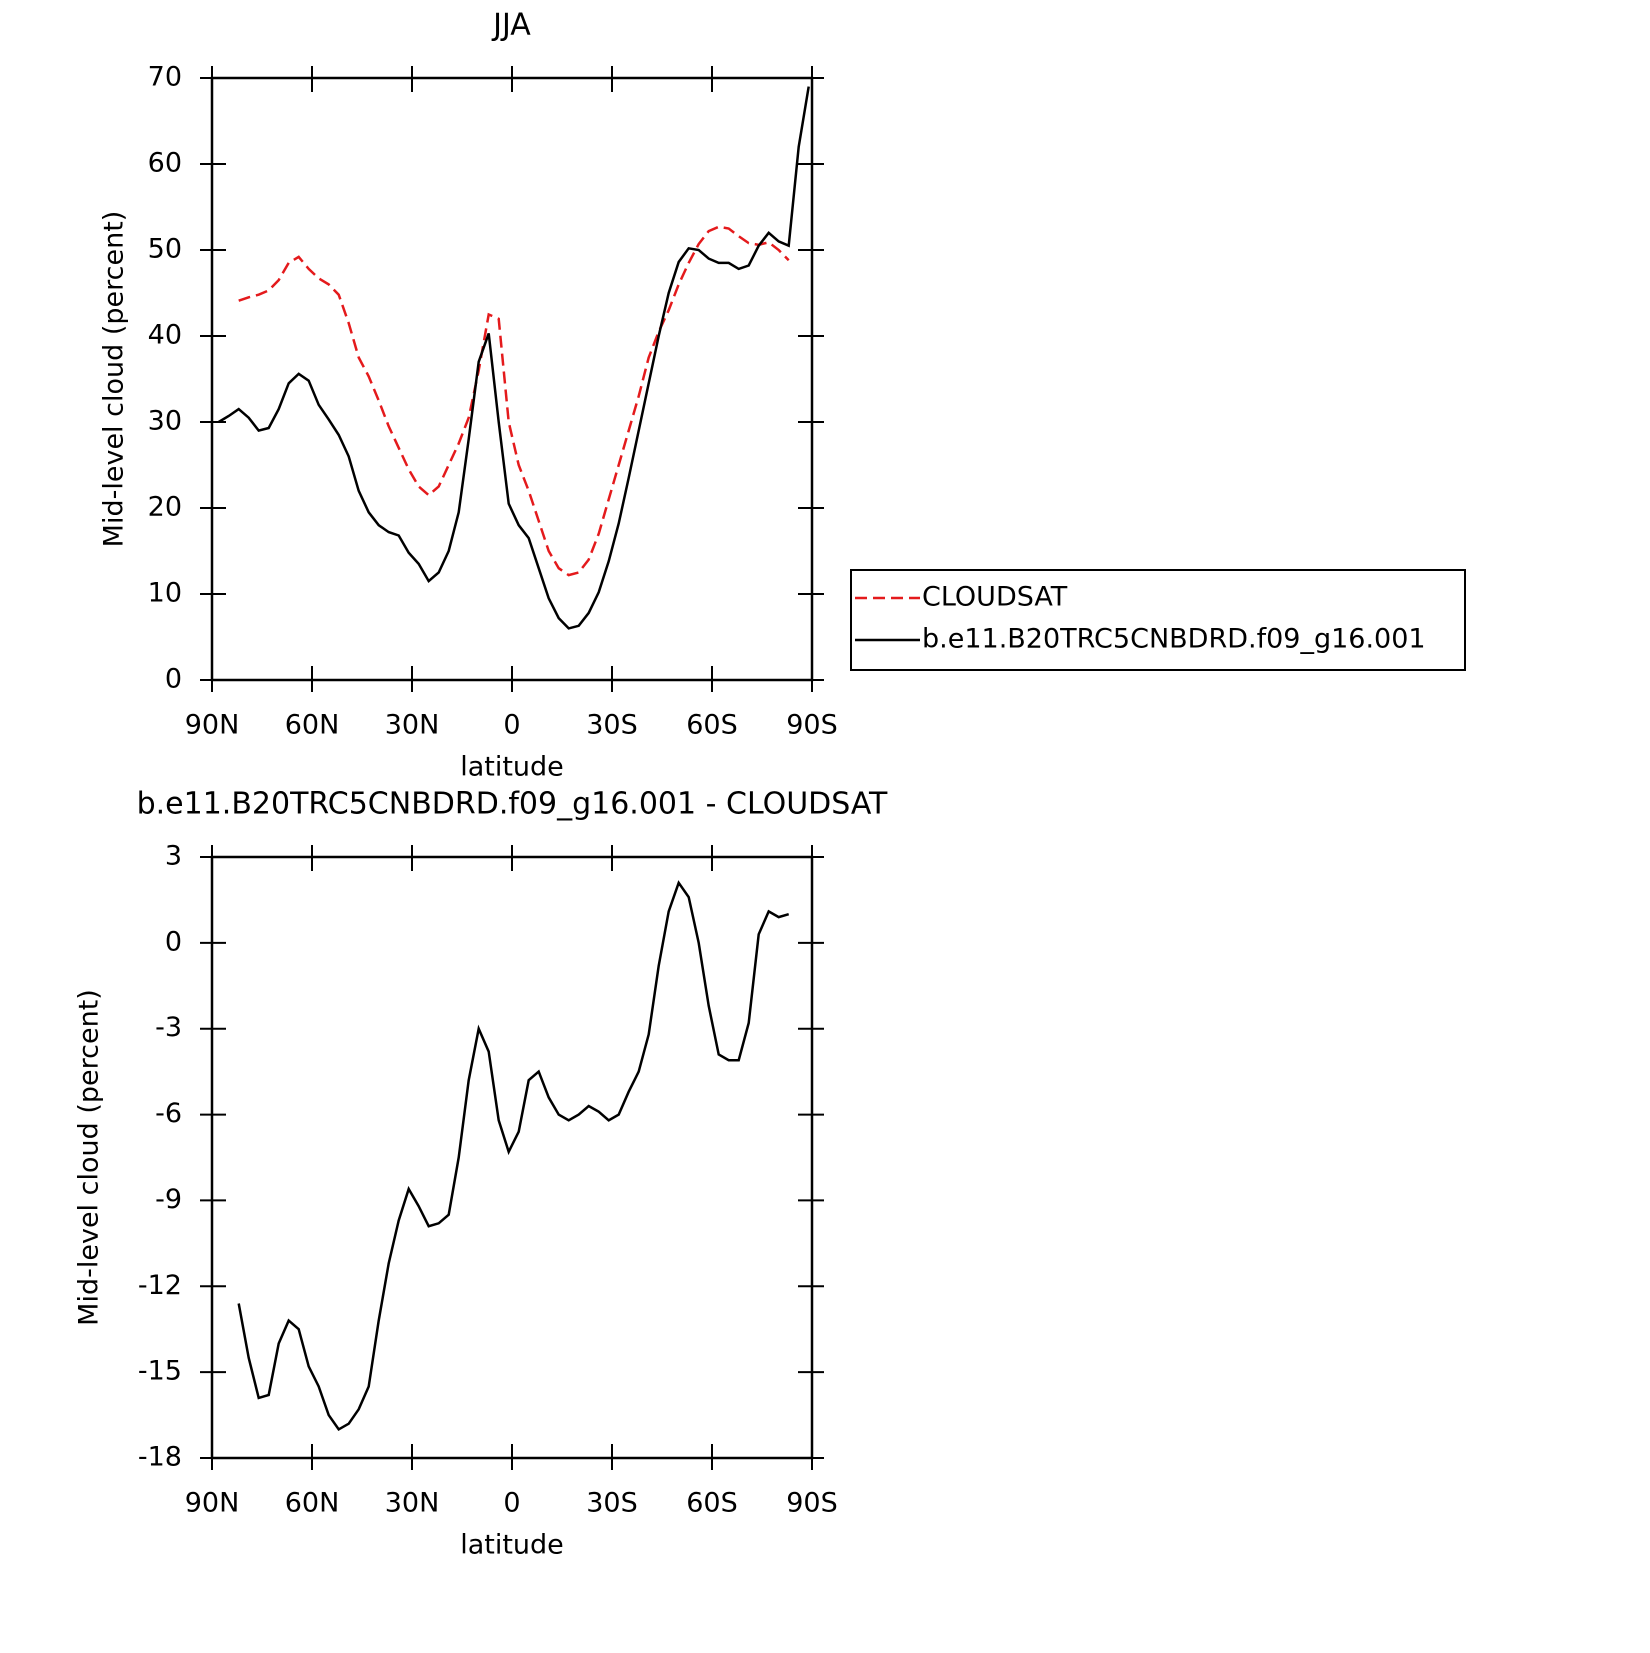 This screenshot has height=1653, width=1650. Describe the element at coordinates (1158, 620) in the screenshot. I see `legend-box` at that location.